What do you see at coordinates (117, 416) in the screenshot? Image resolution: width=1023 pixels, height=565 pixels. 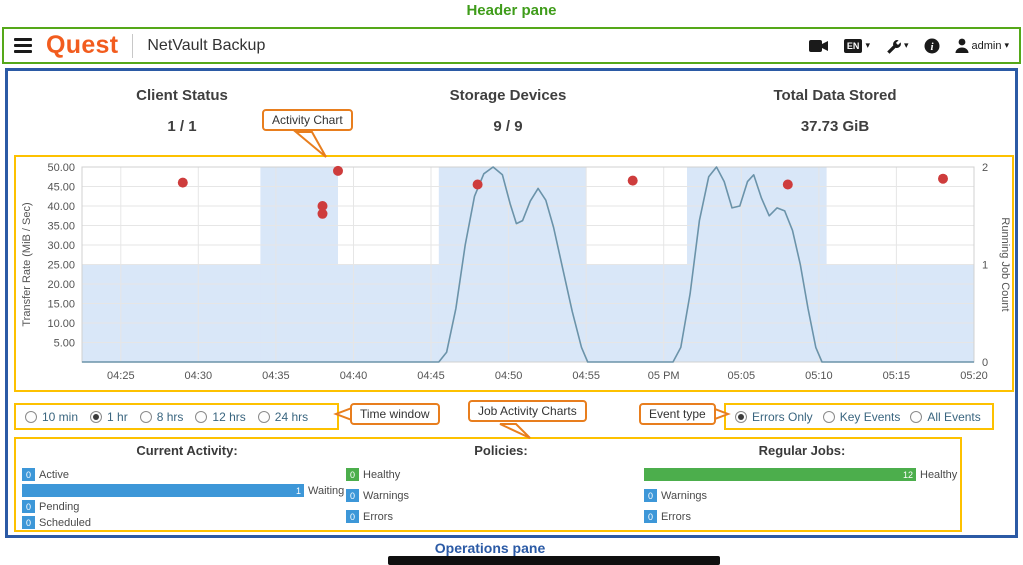 I see `radio-label: 1 hr` at bounding box center [117, 416].